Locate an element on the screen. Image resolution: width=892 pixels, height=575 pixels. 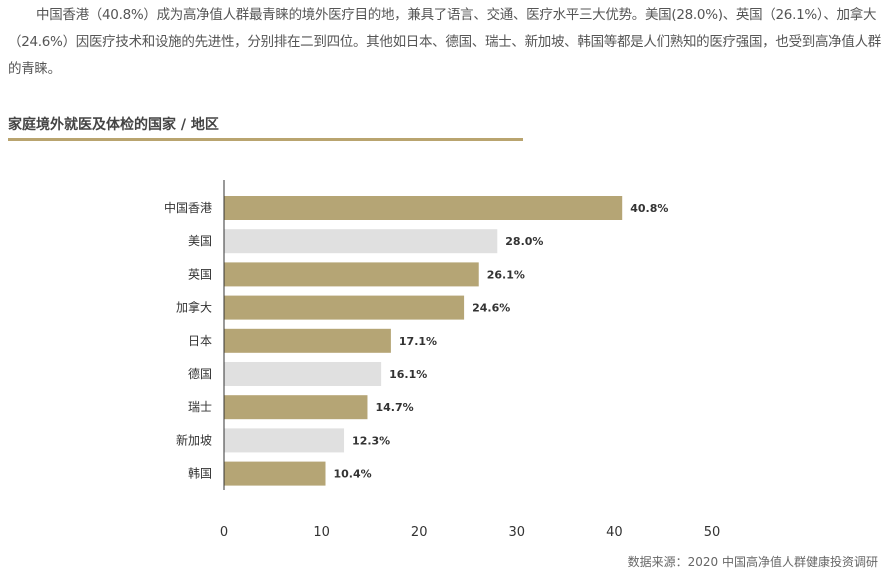
value-label: 26.1% is located at coordinates (506, 274).